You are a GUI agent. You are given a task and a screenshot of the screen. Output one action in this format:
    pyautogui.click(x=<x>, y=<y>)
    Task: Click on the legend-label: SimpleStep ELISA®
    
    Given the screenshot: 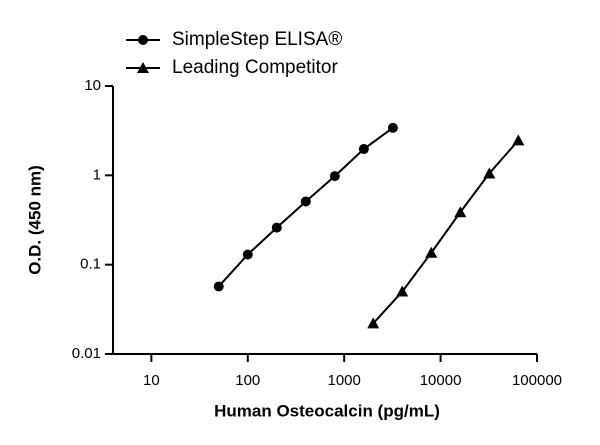 What is the action you would take?
    pyautogui.click(x=257, y=39)
    